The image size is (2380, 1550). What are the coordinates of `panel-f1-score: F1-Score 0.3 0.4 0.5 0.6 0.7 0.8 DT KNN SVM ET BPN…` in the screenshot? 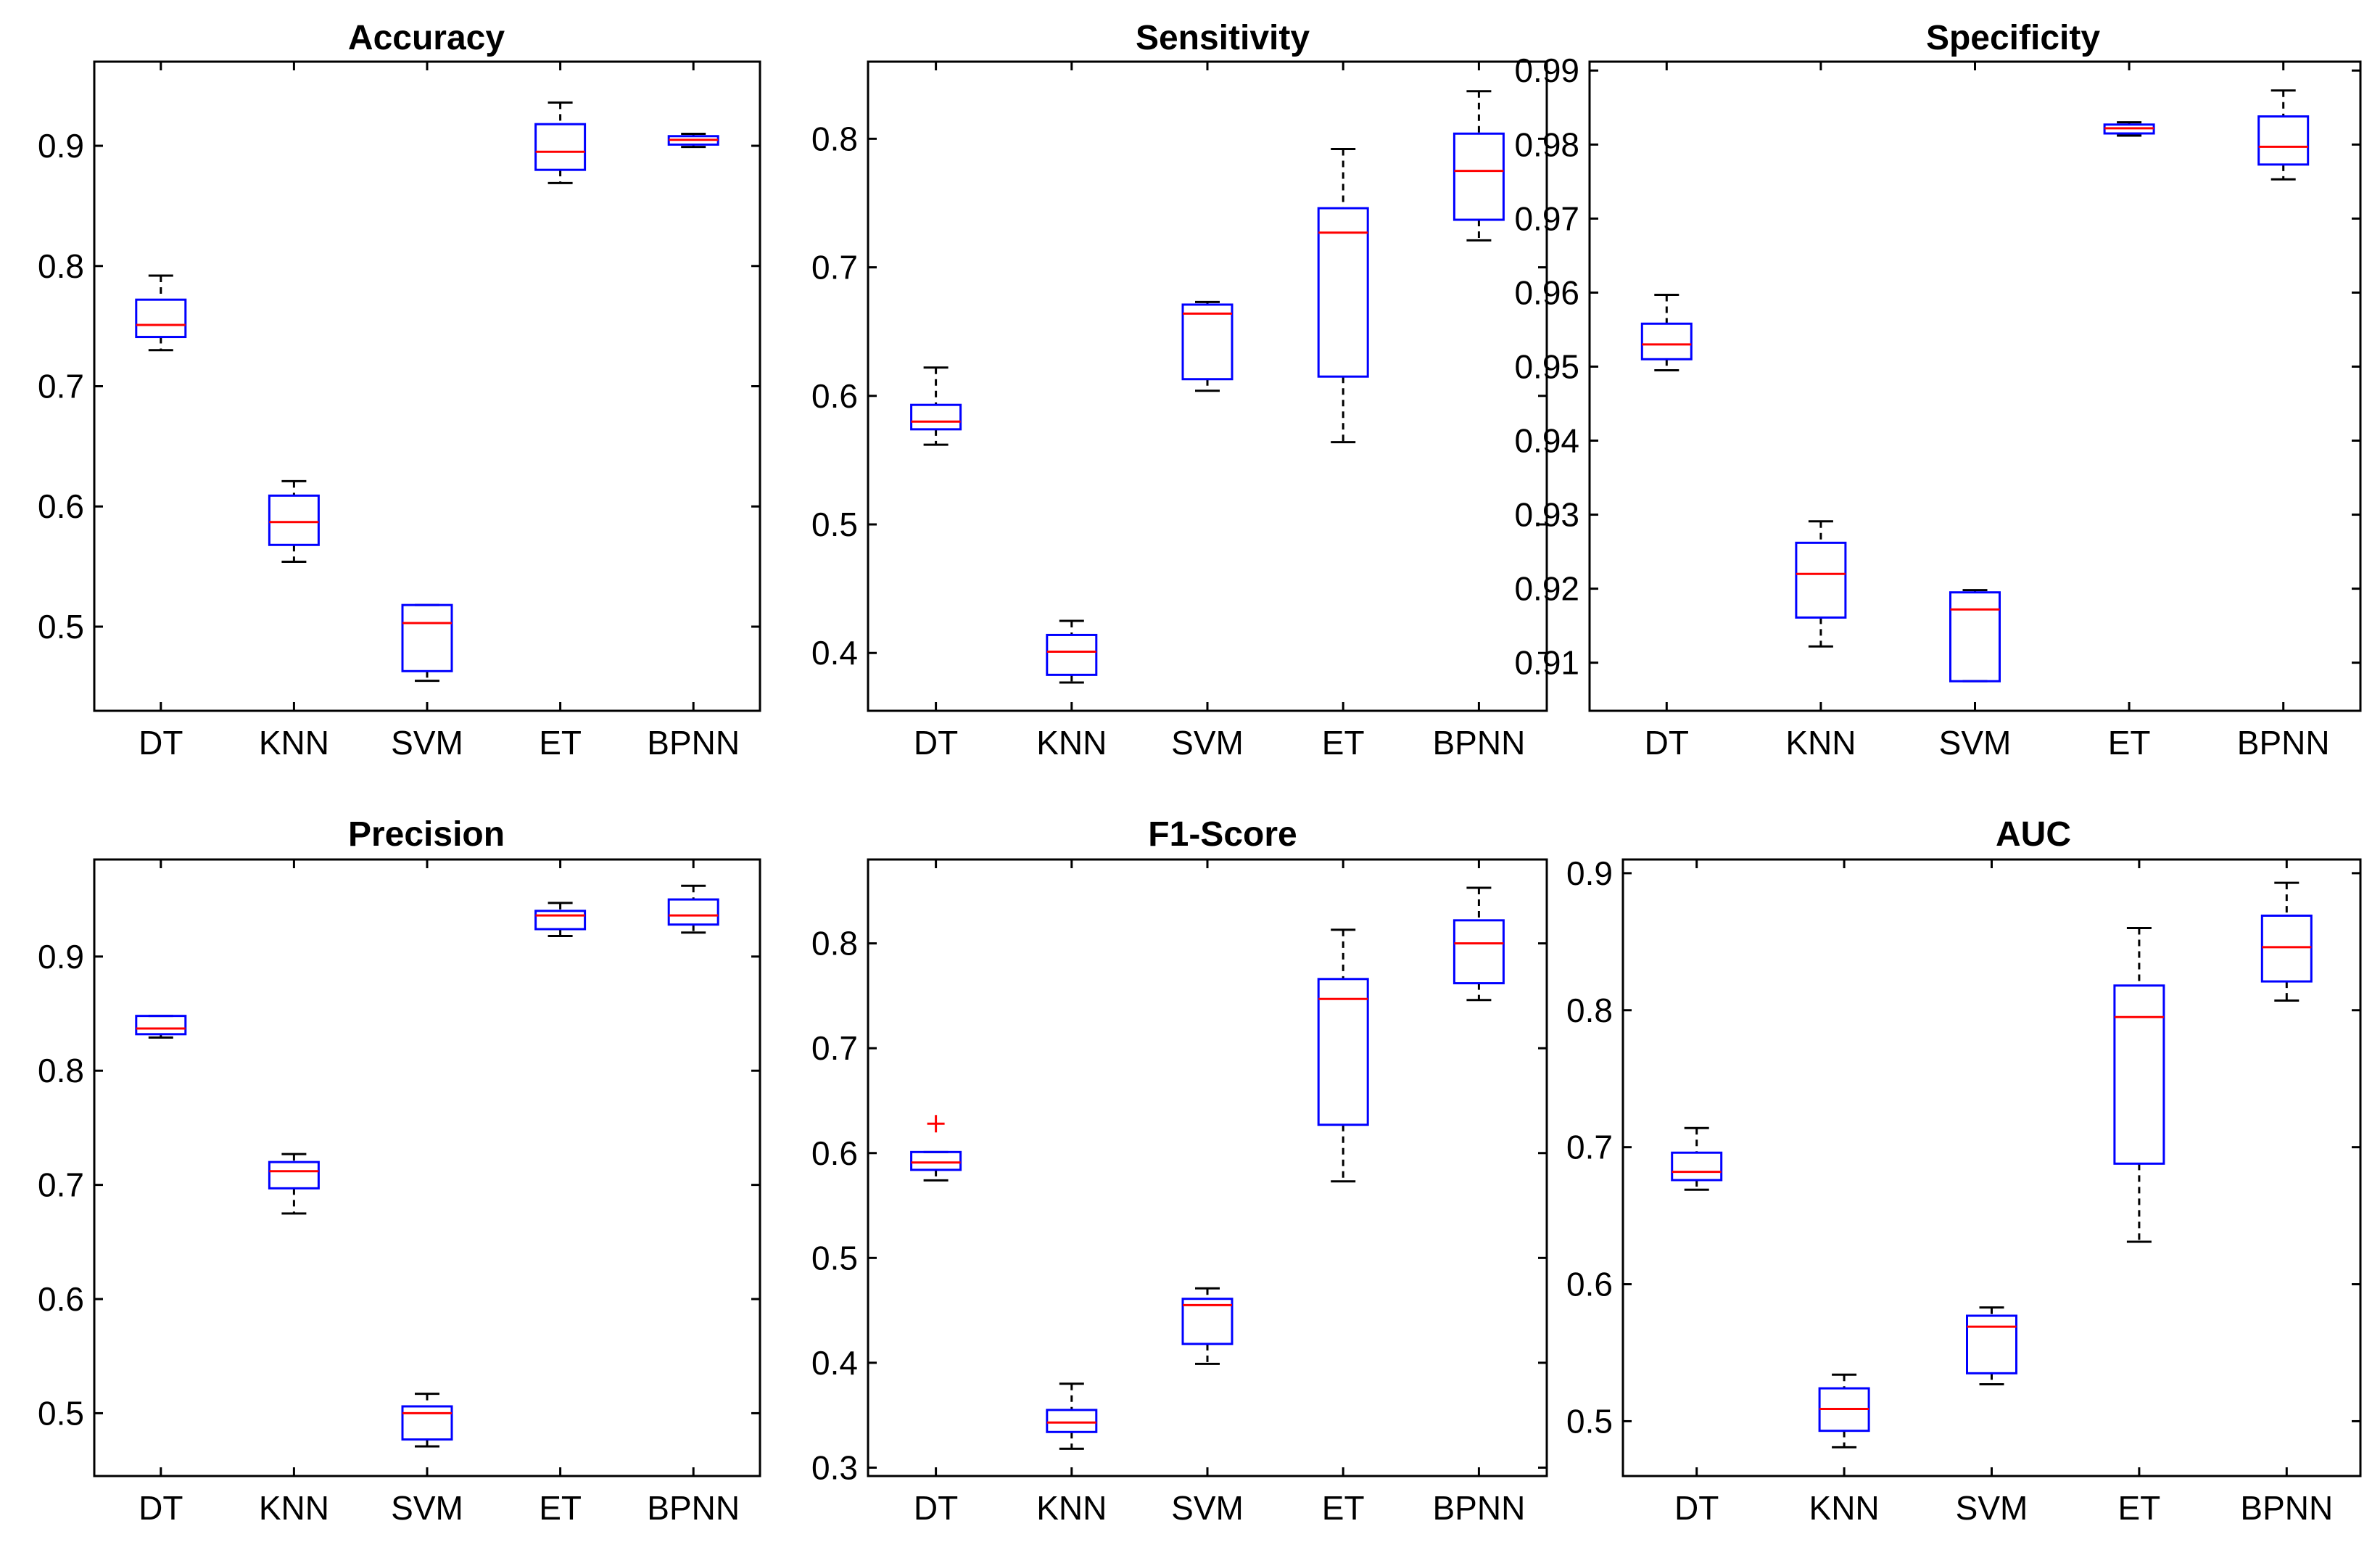 It's located at (1179, 1171).